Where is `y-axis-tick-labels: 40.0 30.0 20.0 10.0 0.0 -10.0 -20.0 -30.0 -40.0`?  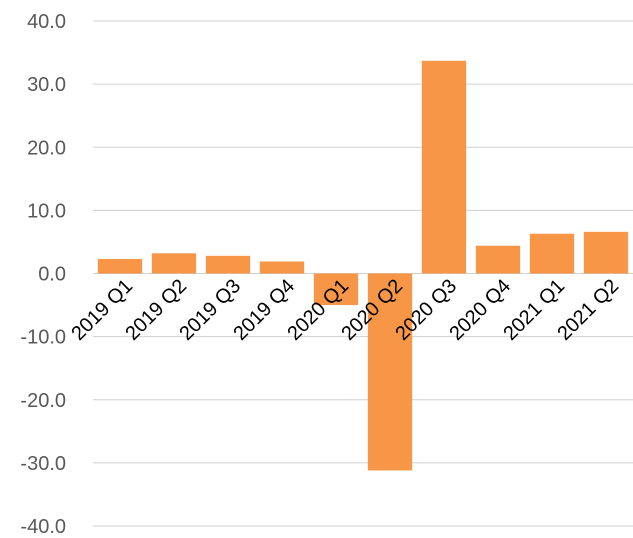
y-axis-tick-labels: 40.0 30.0 20.0 10.0 0.0 -10.0 -20.0 -30.0 -40.0 is located at coordinates (43, 274).